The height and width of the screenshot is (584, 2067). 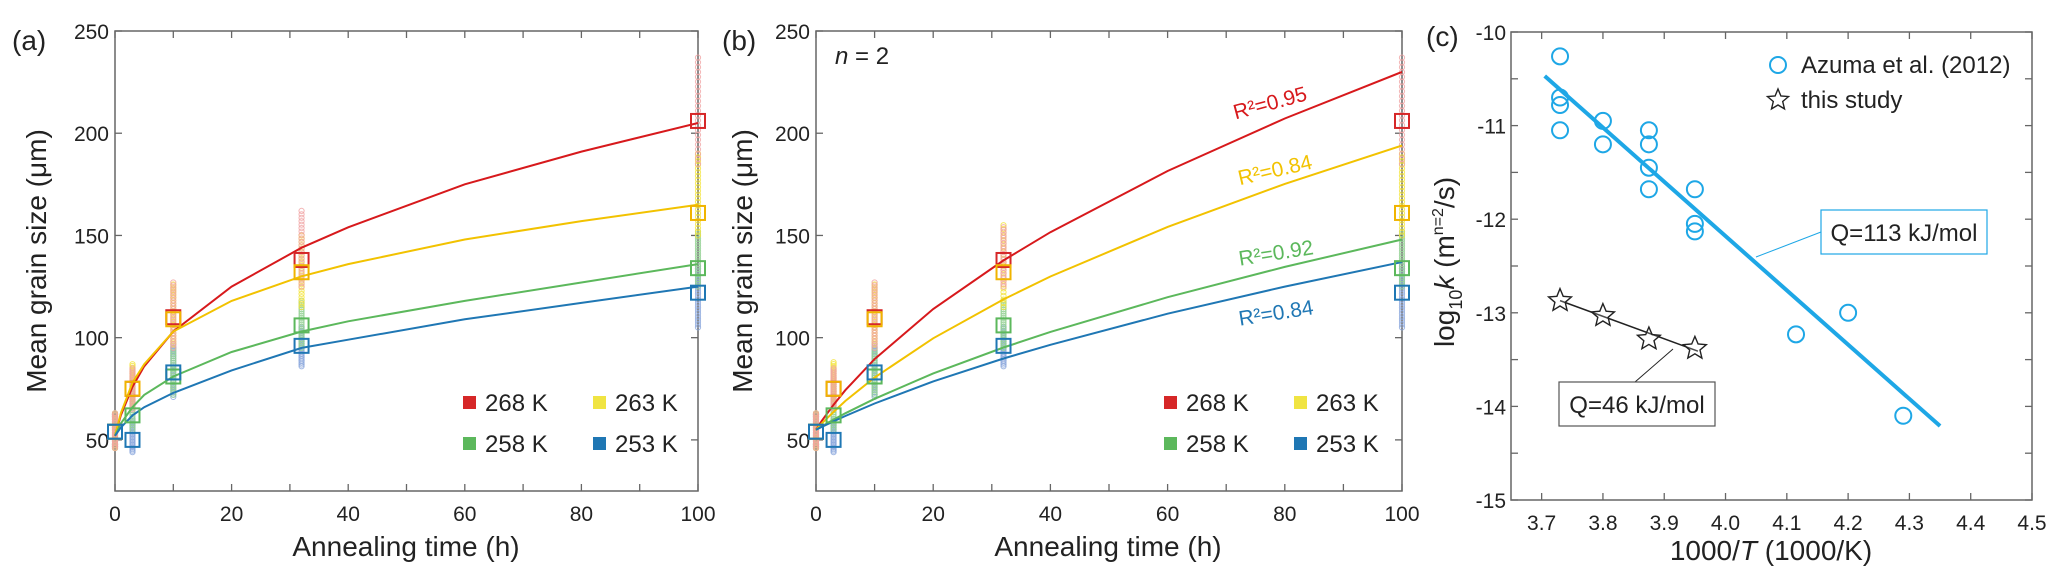 What do you see at coordinates (1742, 251) in the screenshot?
I see `azuma-fit-line` at bounding box center [1742, 251].